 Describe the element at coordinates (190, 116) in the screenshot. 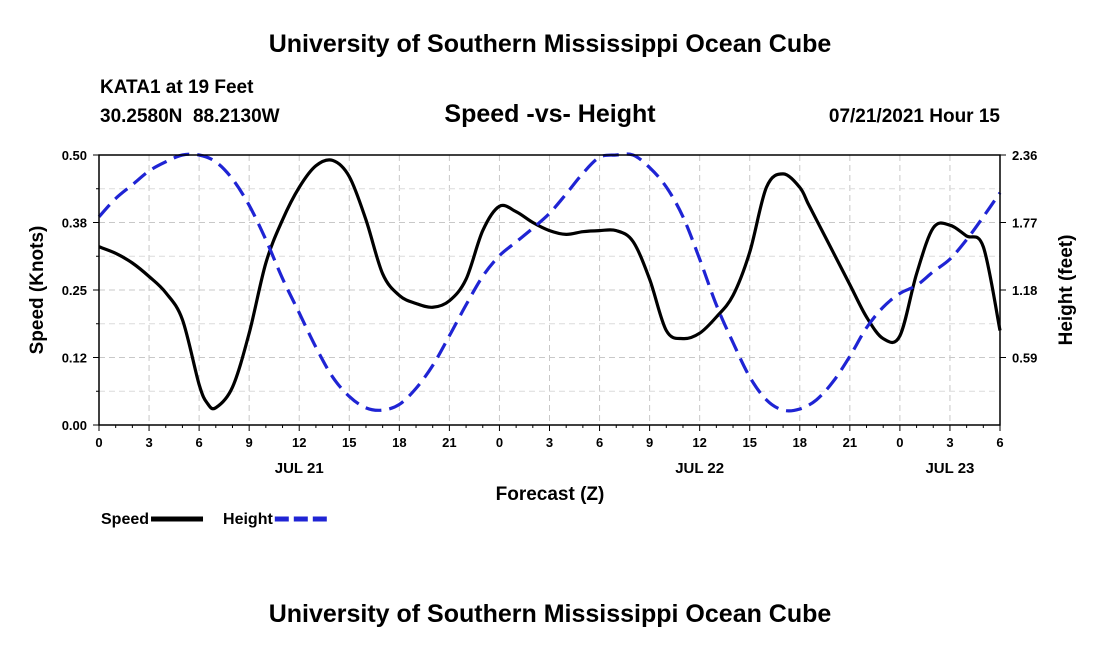

I see `station-coordinates: 30.2580N 88.2130W` at that location.